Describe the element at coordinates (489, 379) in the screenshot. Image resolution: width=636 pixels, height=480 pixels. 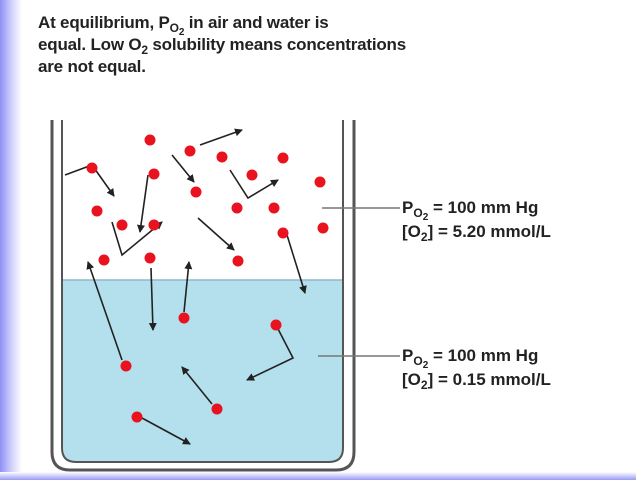
I see `label-text: ] = 0.15 mmol/L` at that location.